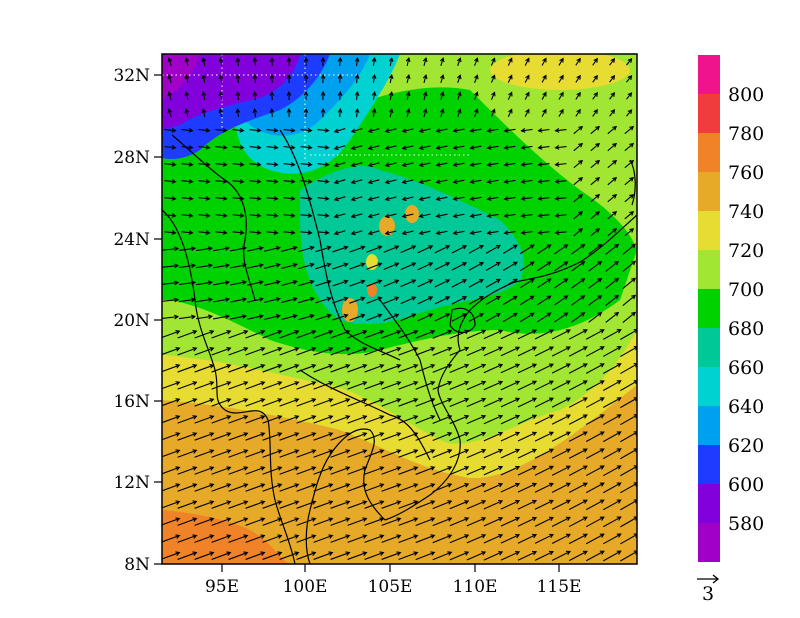  What do you see at coordinates (746, 524) in the screenshot?
I see `colorbar-label: 580` at bounding box center [746, 524].